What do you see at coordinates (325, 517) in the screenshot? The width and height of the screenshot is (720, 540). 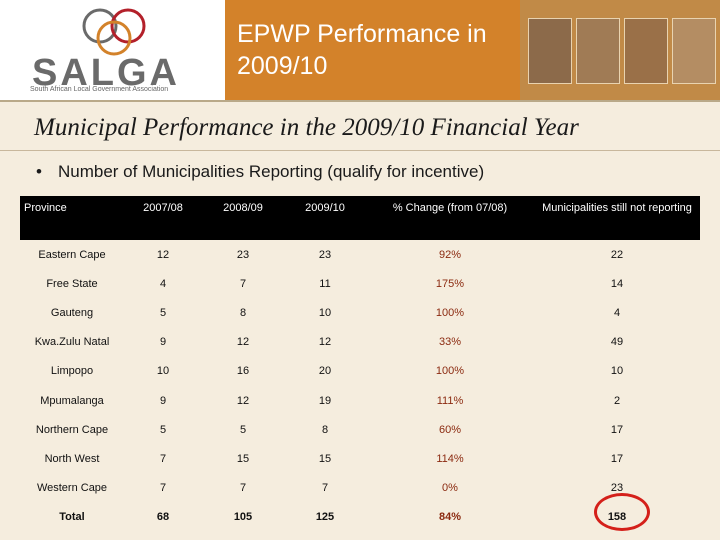 I see `table-cell: 125` at bounding box center [325, 517].